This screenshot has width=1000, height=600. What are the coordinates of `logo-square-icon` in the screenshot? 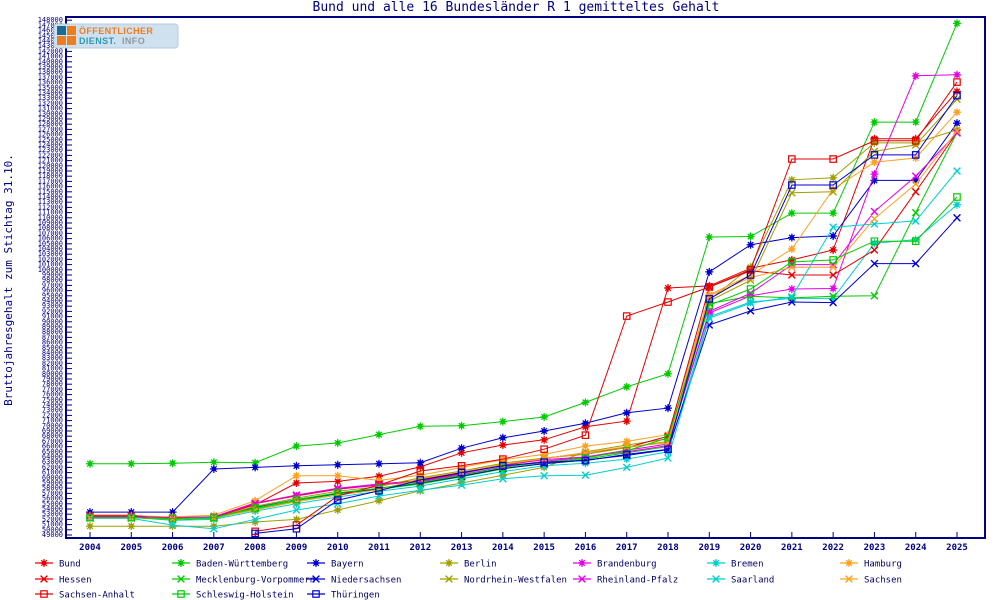 It's located at (61, 40).